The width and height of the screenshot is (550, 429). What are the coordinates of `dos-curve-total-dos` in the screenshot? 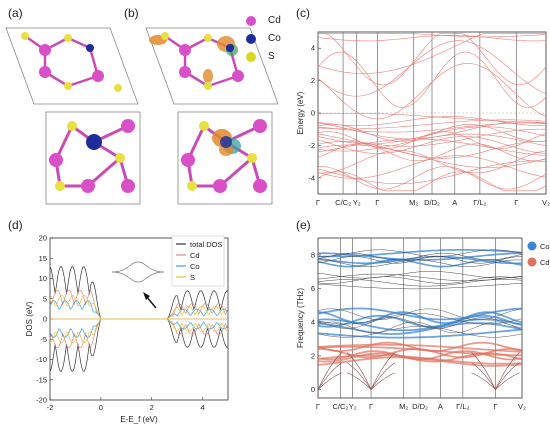 It's located at (138, 345).